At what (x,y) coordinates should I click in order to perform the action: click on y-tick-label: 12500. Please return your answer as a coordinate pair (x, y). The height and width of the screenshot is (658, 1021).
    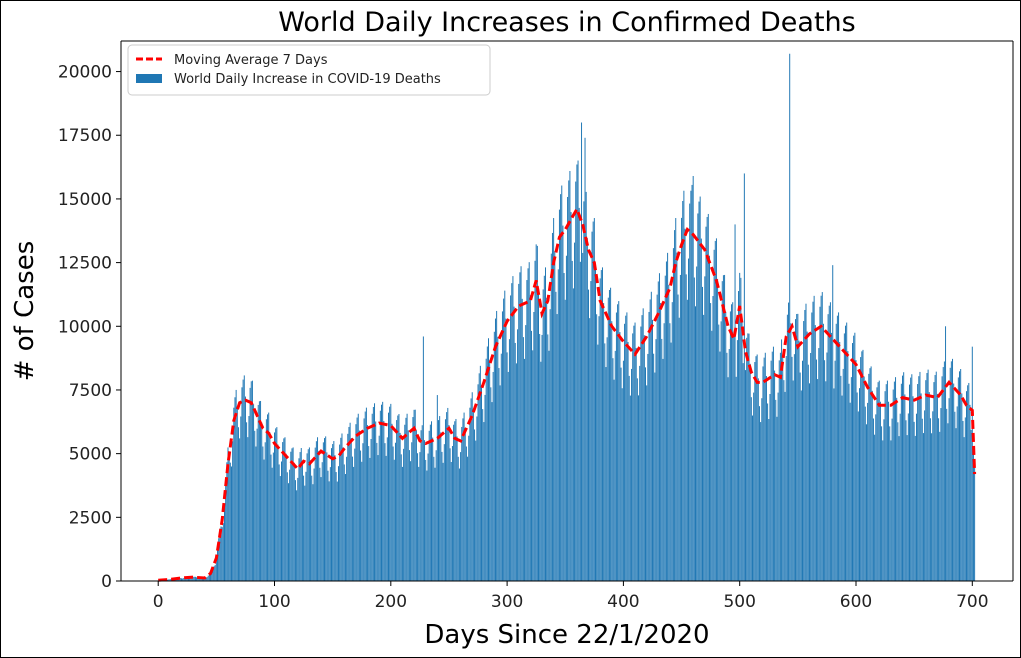
    Looking at the image, I should click on (85, 264).